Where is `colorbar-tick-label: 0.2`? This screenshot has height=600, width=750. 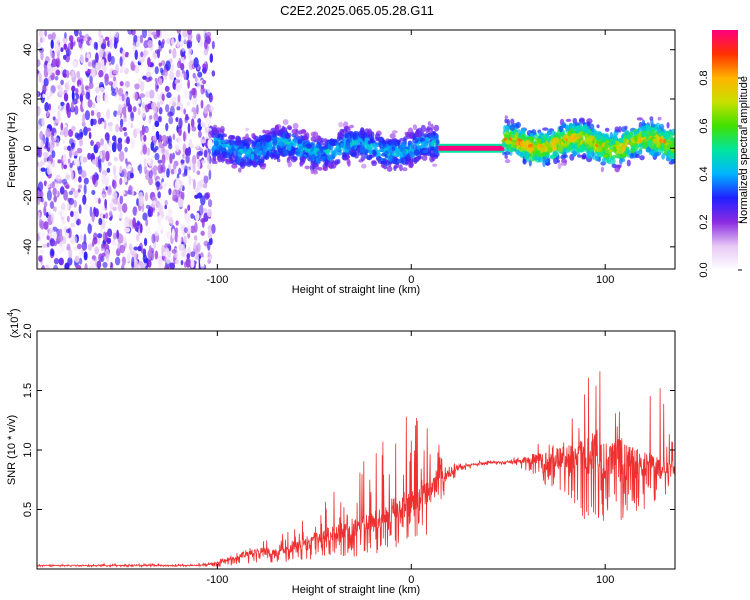 colorbar-tick-label: 0.2 is located at coordinates (704, 221).